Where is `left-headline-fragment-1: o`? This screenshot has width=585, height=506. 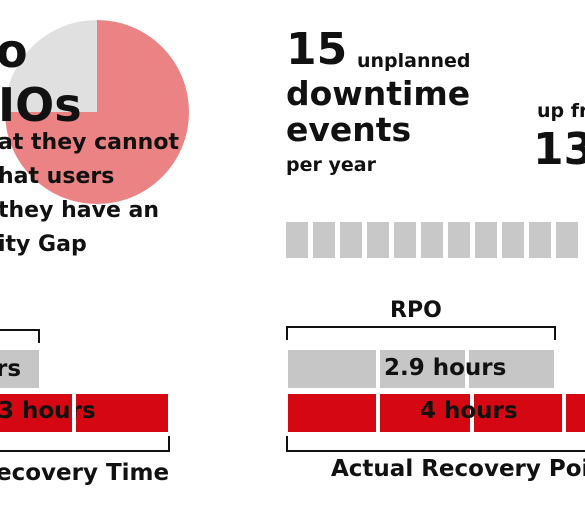 left-headline-fragment-1: o is located at coordinates (14, 51).